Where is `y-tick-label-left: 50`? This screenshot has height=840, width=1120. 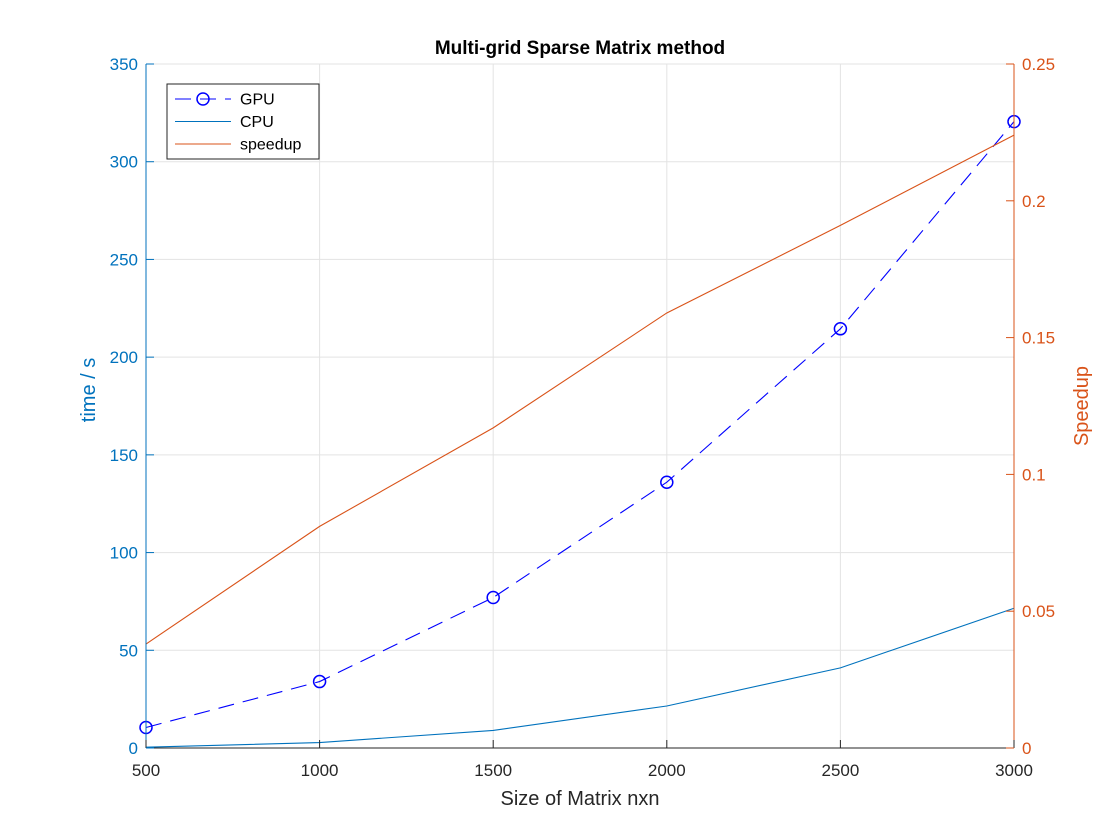 y-tick-label-left: 50 is located at coordinates (128, 650).